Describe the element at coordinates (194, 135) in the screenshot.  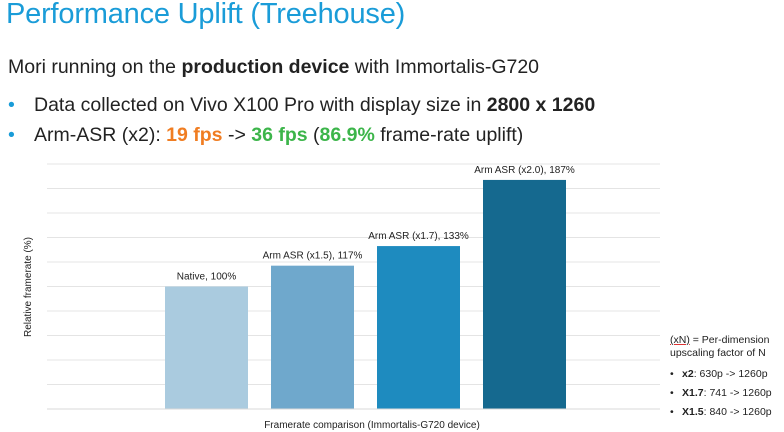
I see `fps-low: 19 fps` at that location.